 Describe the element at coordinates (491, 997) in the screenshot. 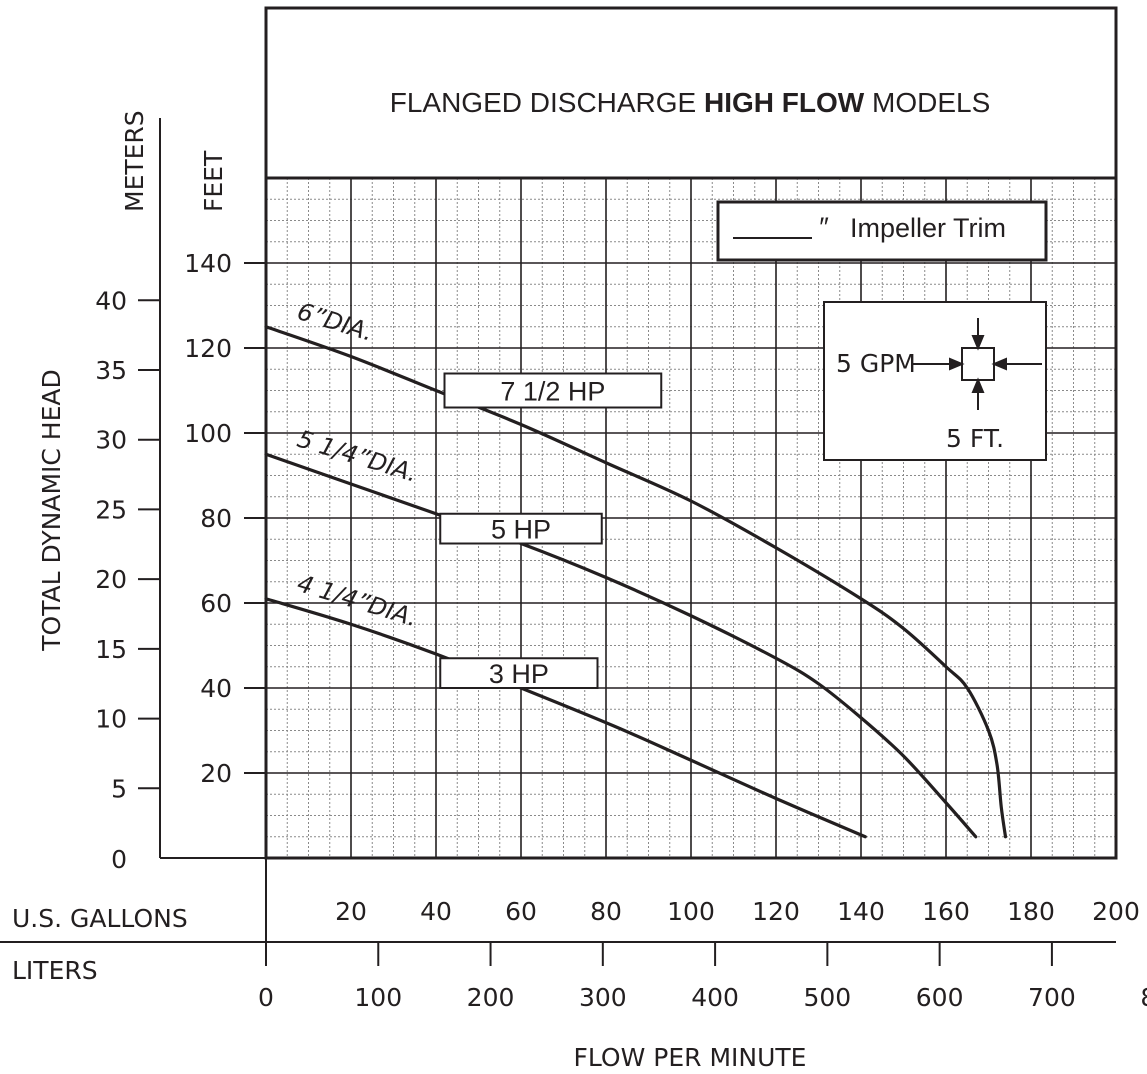

I see `liter-tick-label: 200` at that location.